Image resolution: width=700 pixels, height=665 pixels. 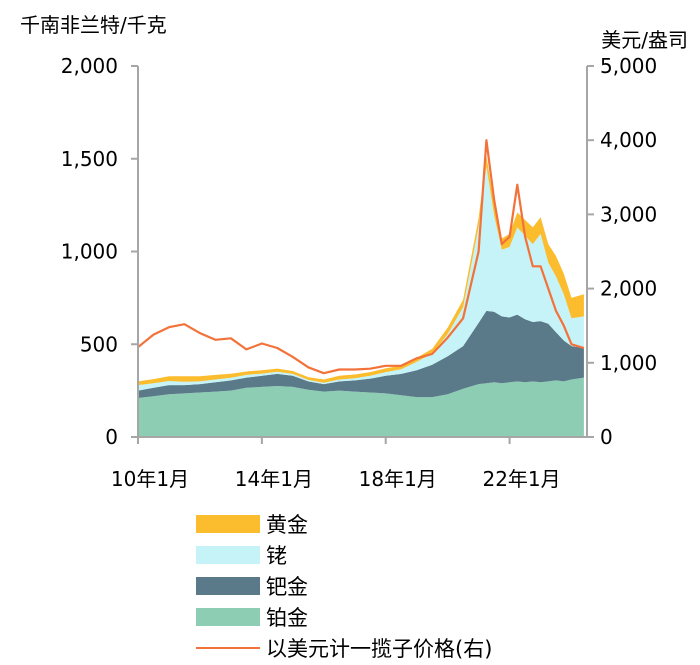 What do you see at coordinates (99, 344) in the screenshot?
I see `left-tick-label: 500` at bounding box center [99, 344].